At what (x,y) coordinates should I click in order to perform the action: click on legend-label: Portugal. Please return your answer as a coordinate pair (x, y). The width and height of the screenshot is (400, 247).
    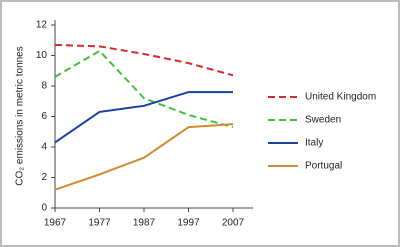
    Looking at the image, I should click on (323, 166).